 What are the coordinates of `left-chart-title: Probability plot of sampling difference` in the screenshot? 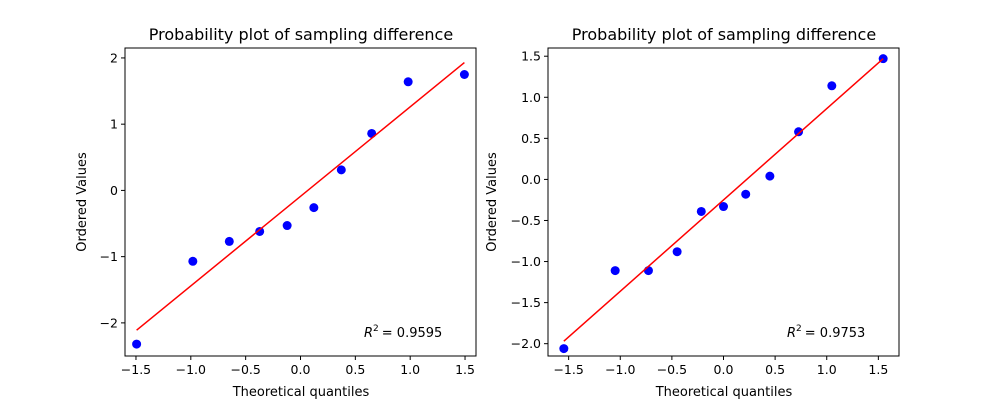 It's located at (301, 34).